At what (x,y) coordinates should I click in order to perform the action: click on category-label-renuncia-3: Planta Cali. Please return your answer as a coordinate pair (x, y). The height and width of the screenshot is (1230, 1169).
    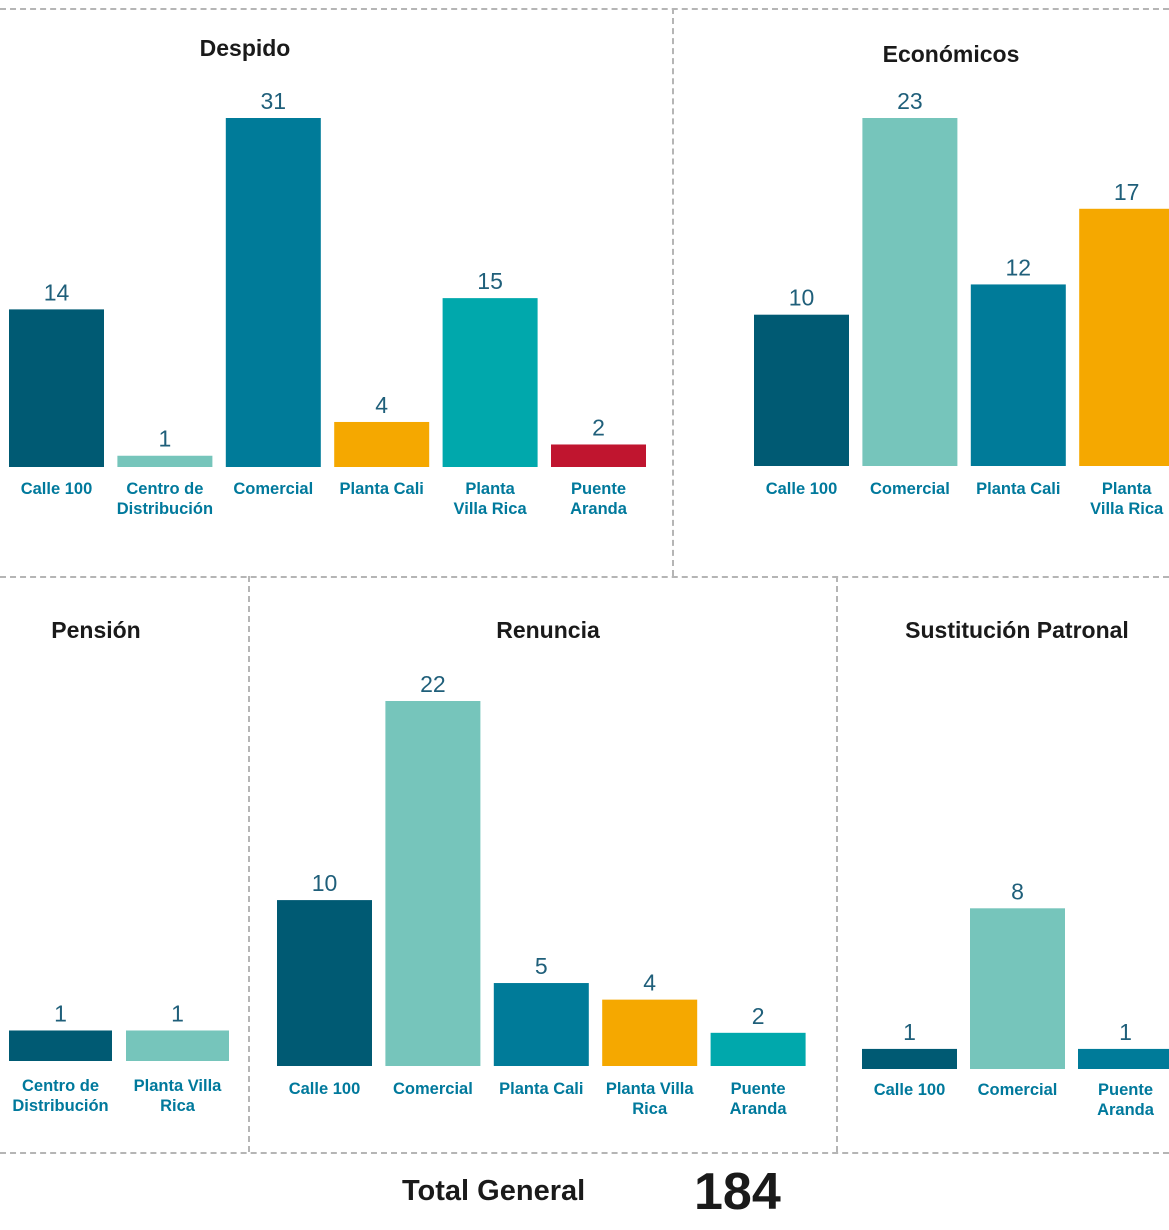
    Looking at the image, I should click on (541, 1089).